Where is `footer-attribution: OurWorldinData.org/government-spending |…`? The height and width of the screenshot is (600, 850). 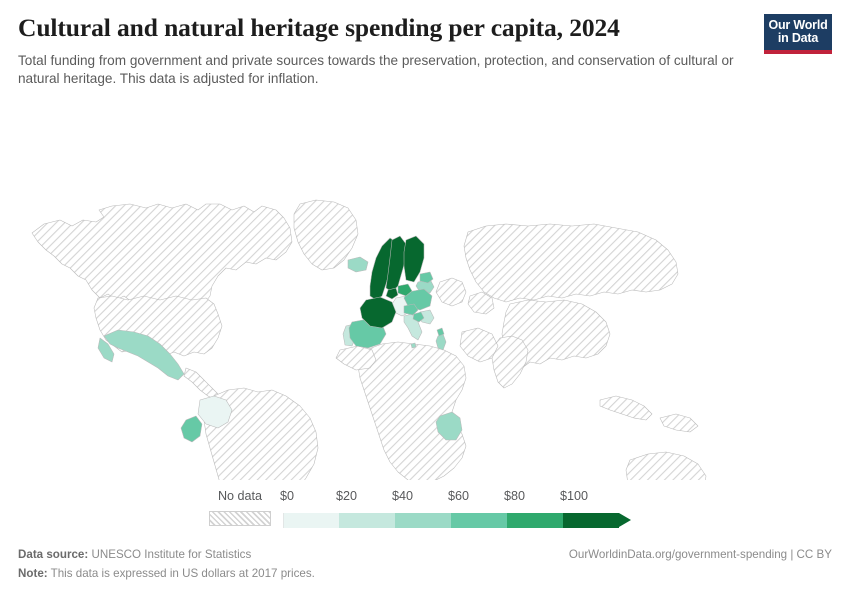
footer-attribution: OurWorldinData.org/government-spending |… is located at coordinates (700, 554).